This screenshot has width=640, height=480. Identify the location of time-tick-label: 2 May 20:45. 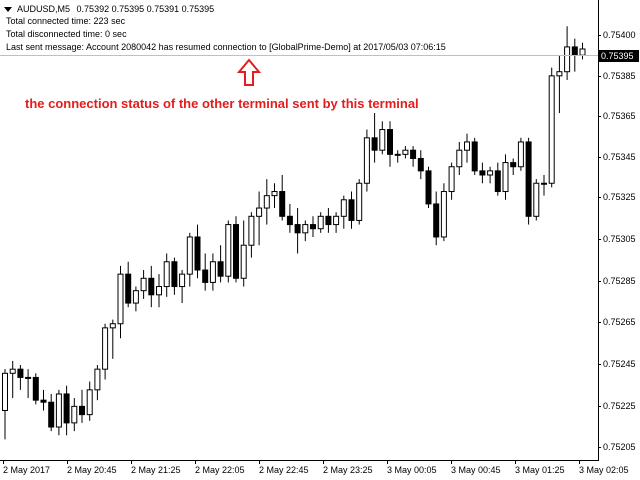
(92, 467).